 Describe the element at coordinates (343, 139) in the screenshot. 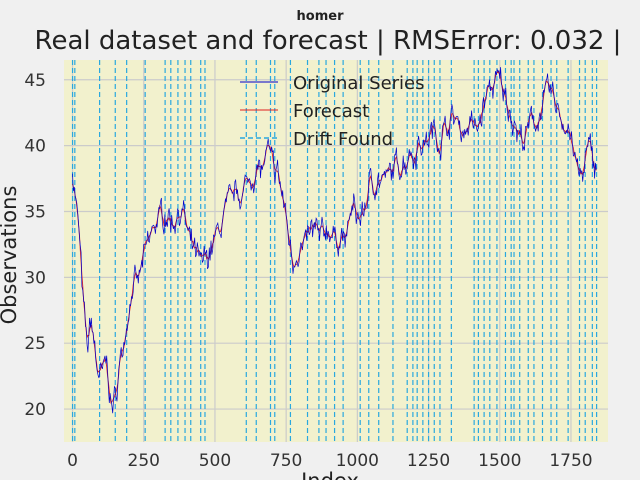

I see `legend-label-drift: Drift Found` at that location.